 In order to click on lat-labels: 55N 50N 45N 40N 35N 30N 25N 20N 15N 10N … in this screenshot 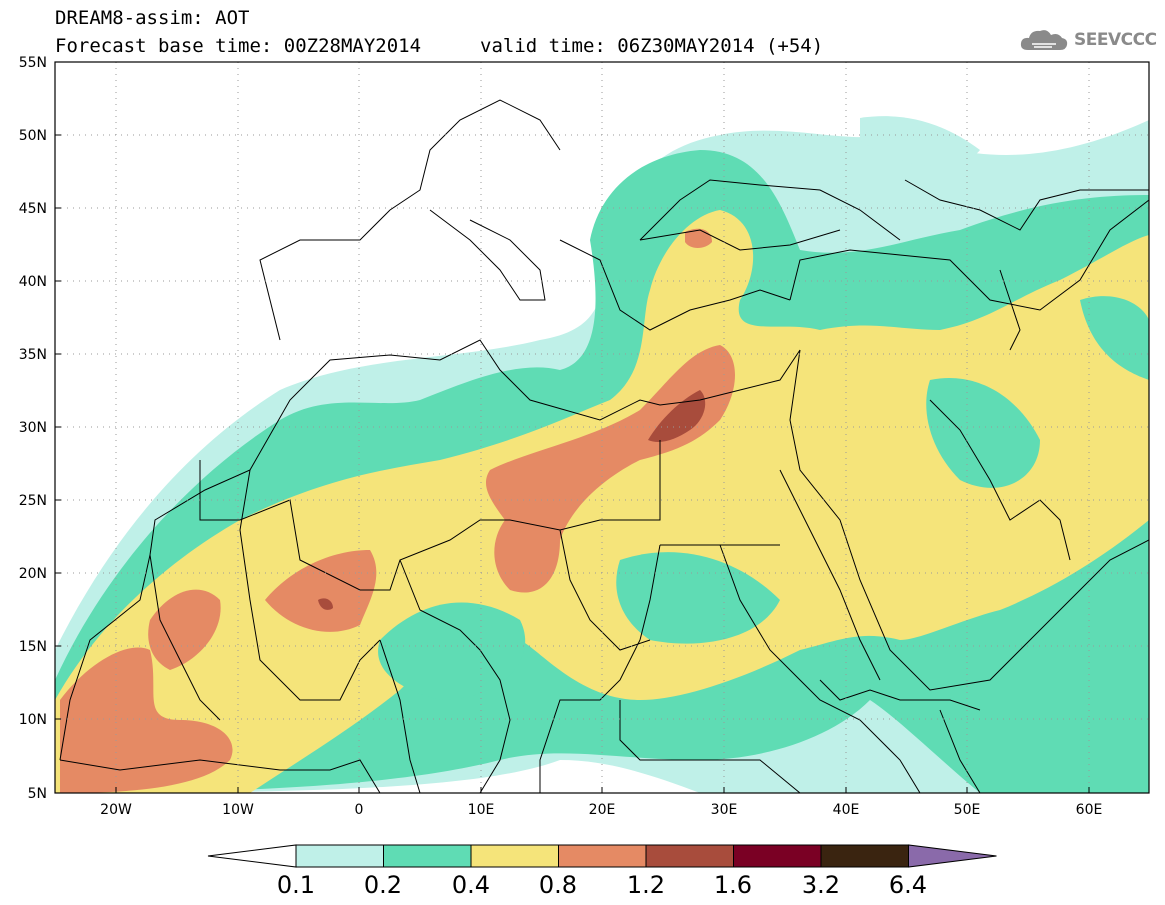, I will do `click(33, 428)`.